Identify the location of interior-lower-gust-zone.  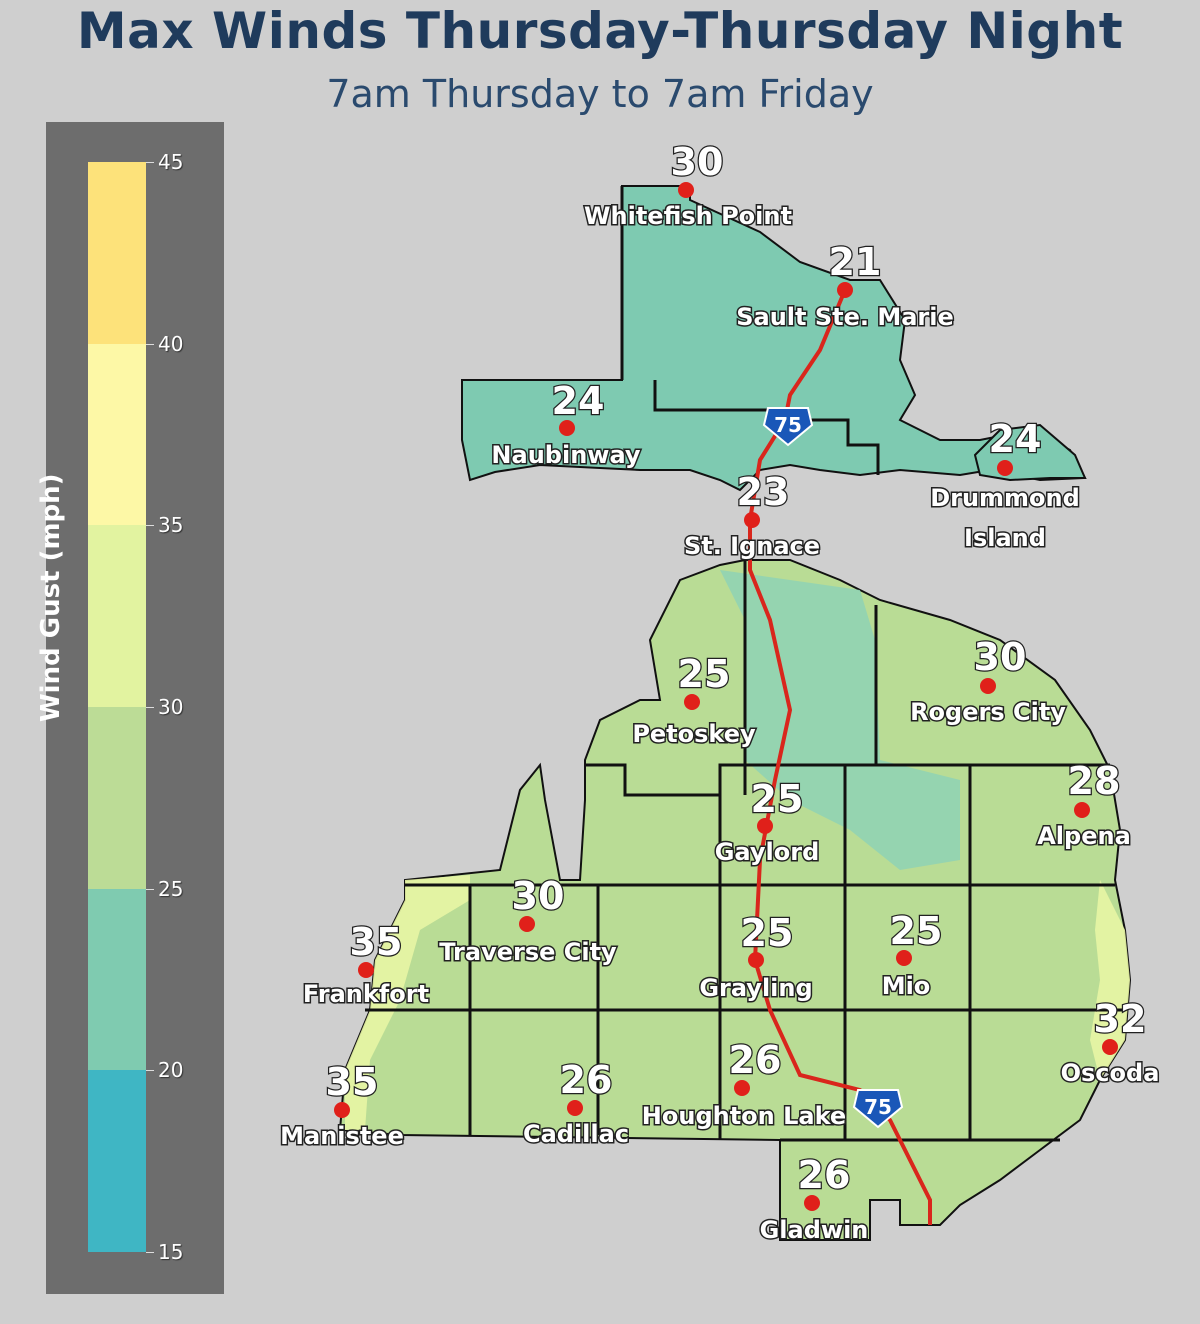
(840, 720).